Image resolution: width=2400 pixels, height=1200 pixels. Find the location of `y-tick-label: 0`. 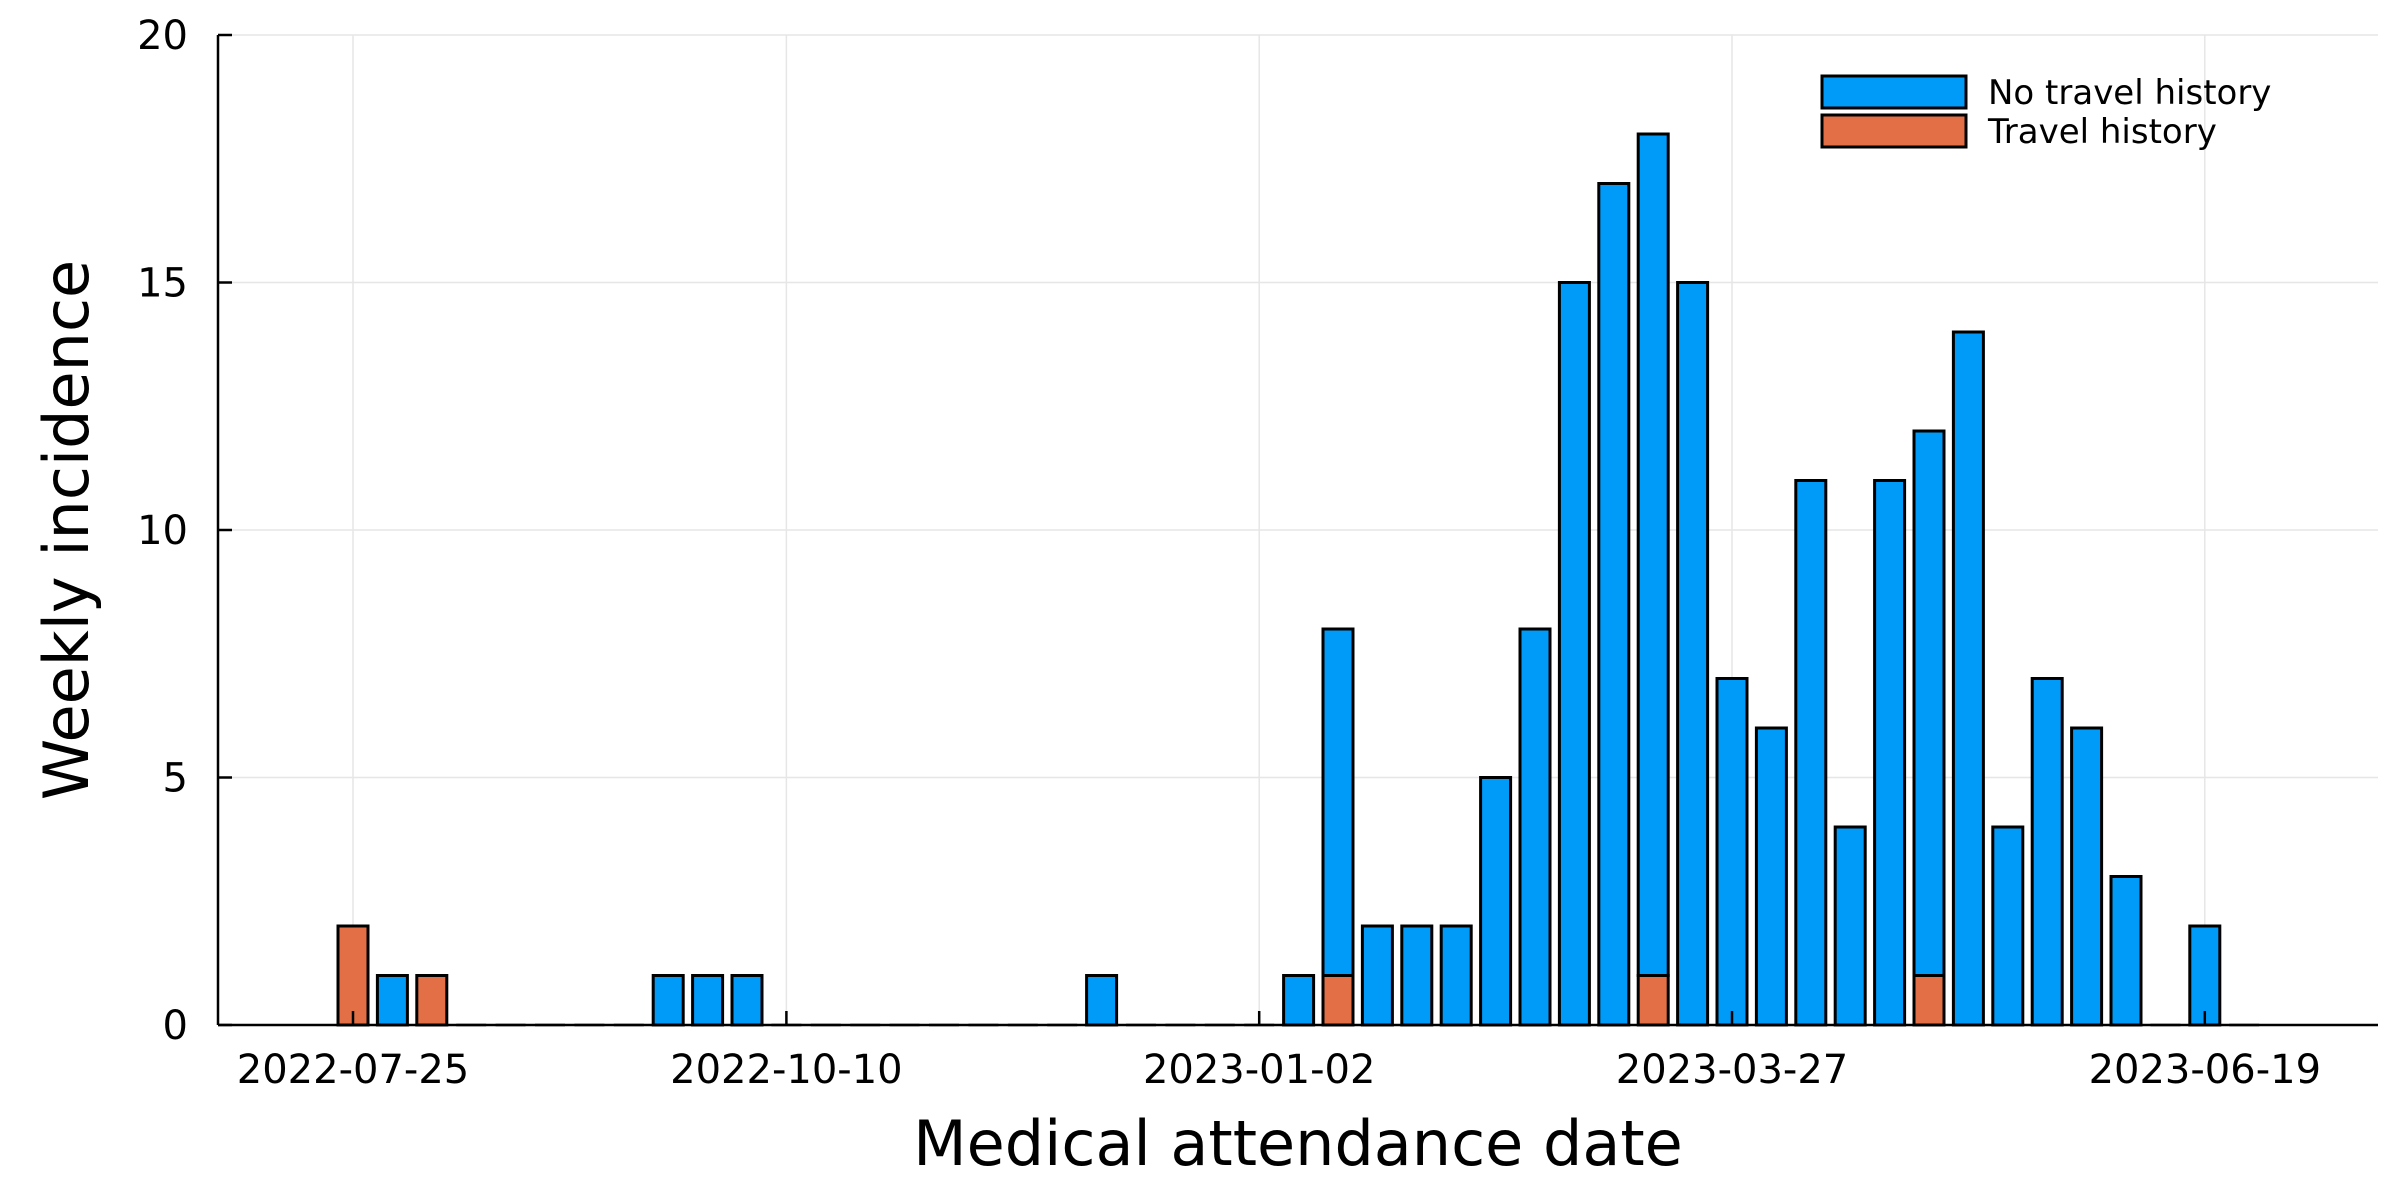

y-tick-label: 0 is located at coordinates (175, 1026).